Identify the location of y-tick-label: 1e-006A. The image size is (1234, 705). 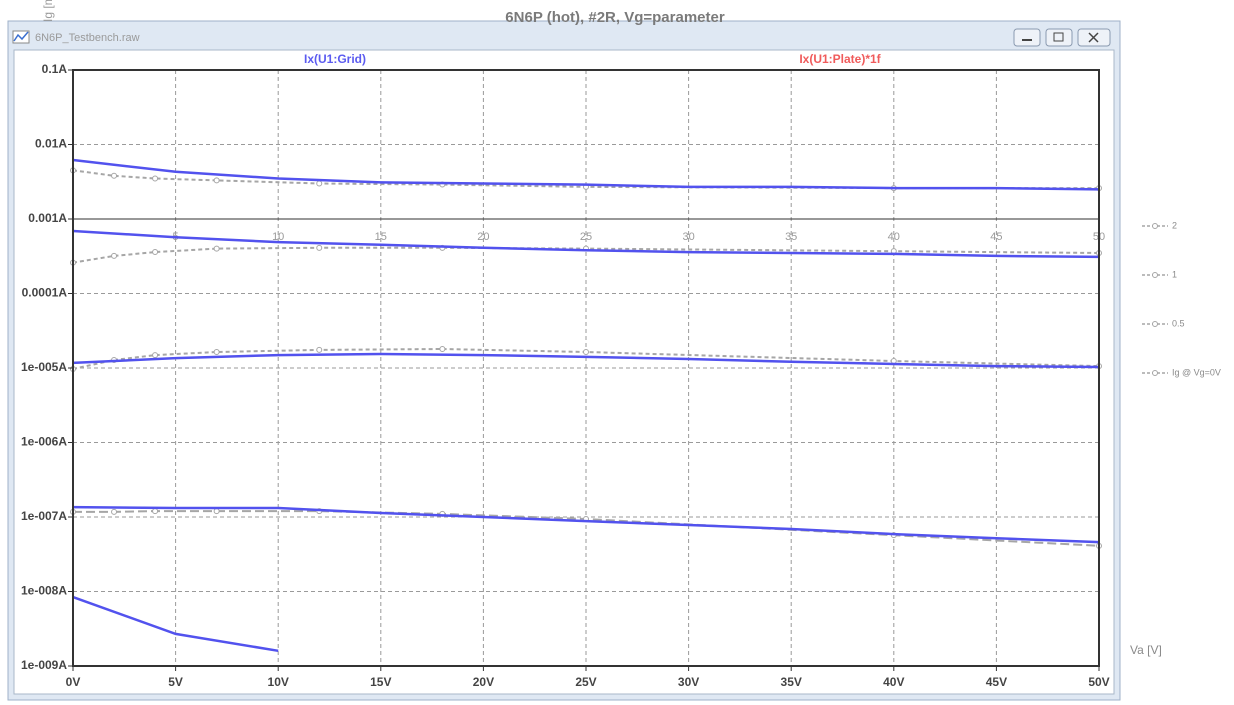
(44, 442).